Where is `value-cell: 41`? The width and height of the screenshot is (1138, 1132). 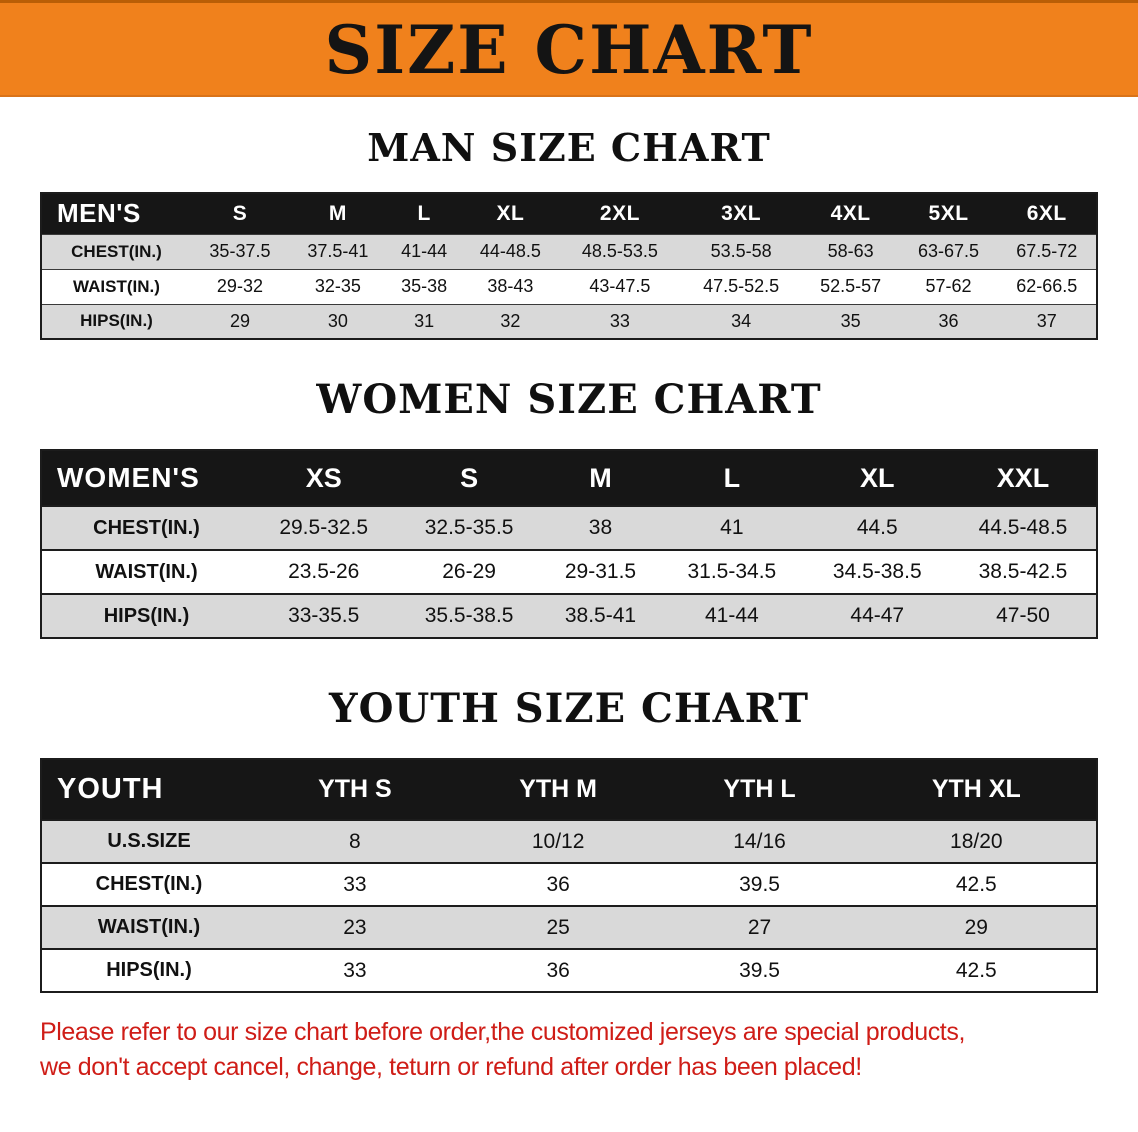 value-cell: 41 is located at coordinates (732, 527).